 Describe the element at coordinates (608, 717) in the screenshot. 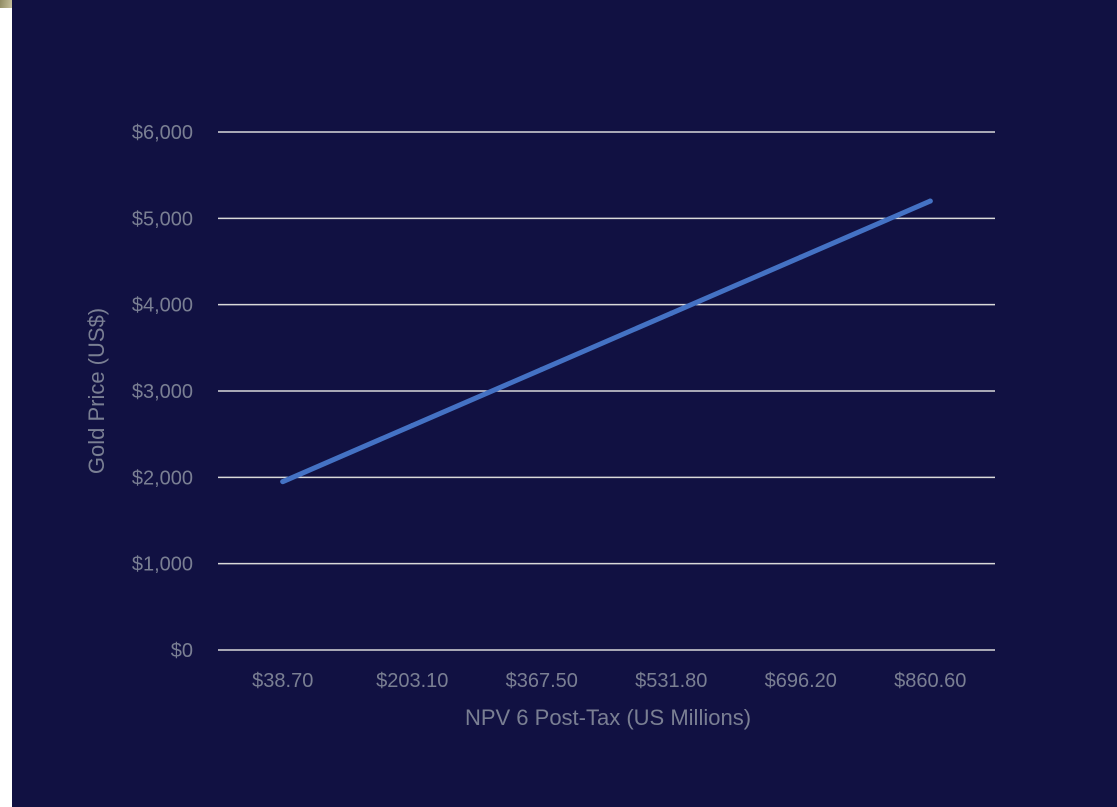

I see `x-axis-title: NPV 6 Post-Tax (US Millions)` at that location.